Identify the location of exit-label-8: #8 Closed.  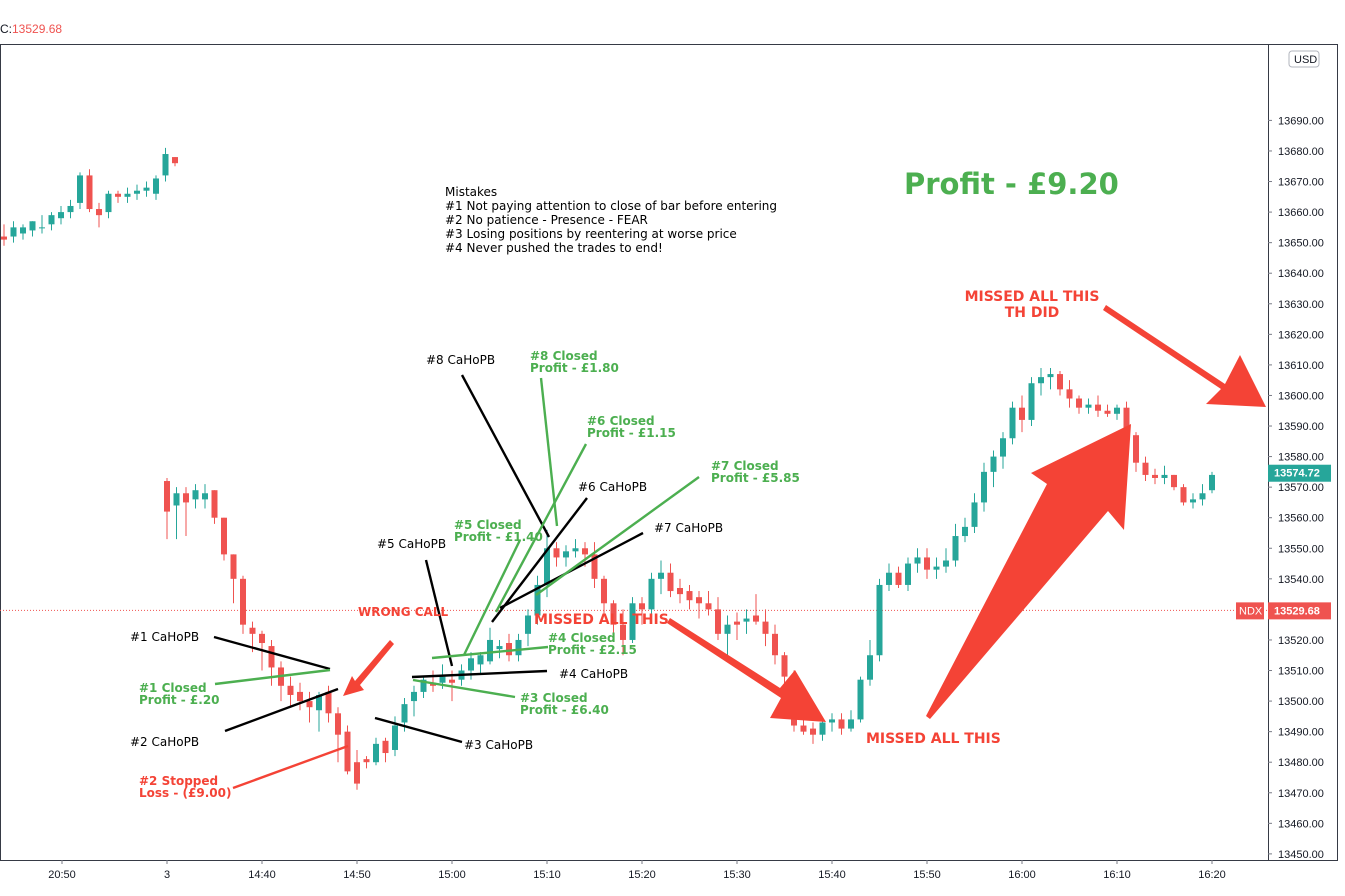
(564, 356).